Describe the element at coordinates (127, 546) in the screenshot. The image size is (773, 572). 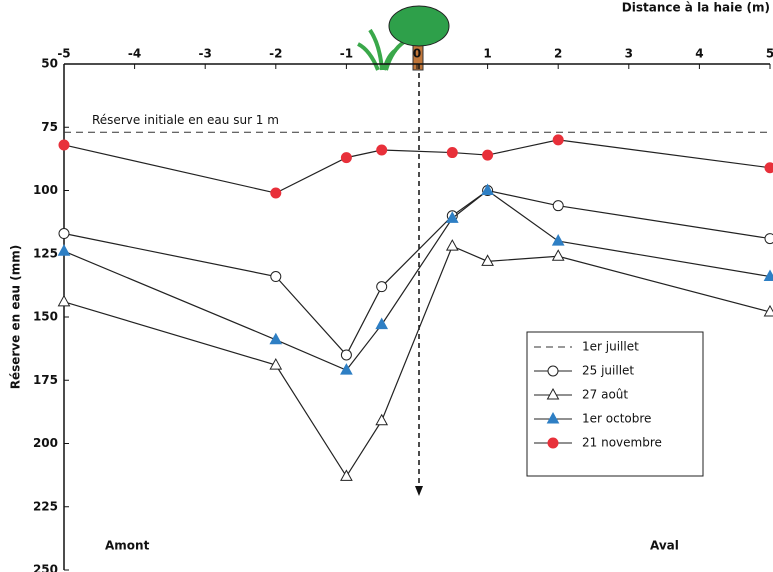
I see `annotation: Amont` at that location.